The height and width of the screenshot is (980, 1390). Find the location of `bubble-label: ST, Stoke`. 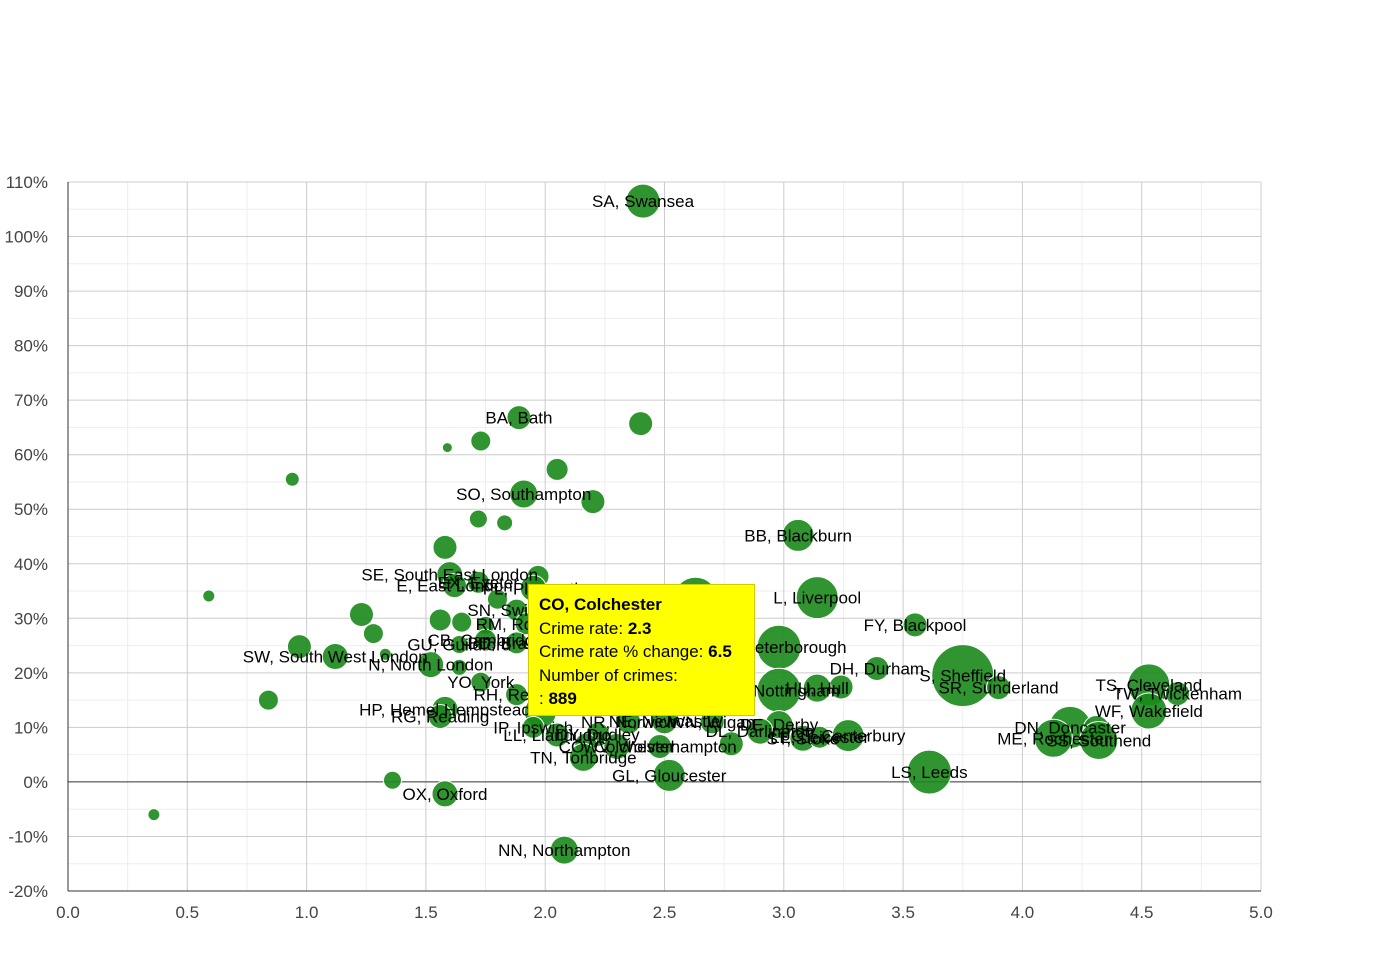

bubble-label: ST, Stoke is located at coordinates (803, 738).